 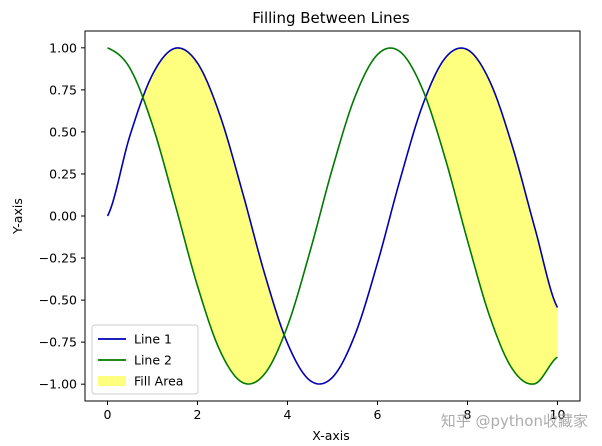 What do you see at coordinates (63, 89) in the screenshot?
I see `y-tick-label: 0.75` at bounding box center [63, 89].